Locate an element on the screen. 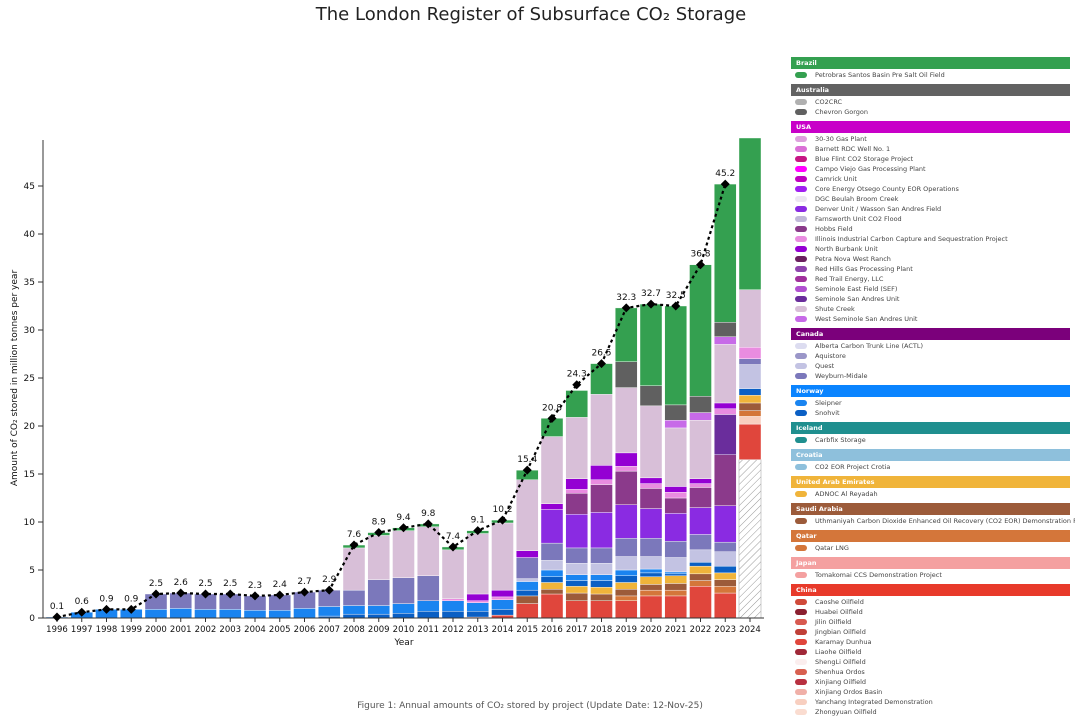 Image resolution: width=1075 pixels, height=718 pixels. legend-item: Petra Nova West Ranch is located at coordinates (930, 259).